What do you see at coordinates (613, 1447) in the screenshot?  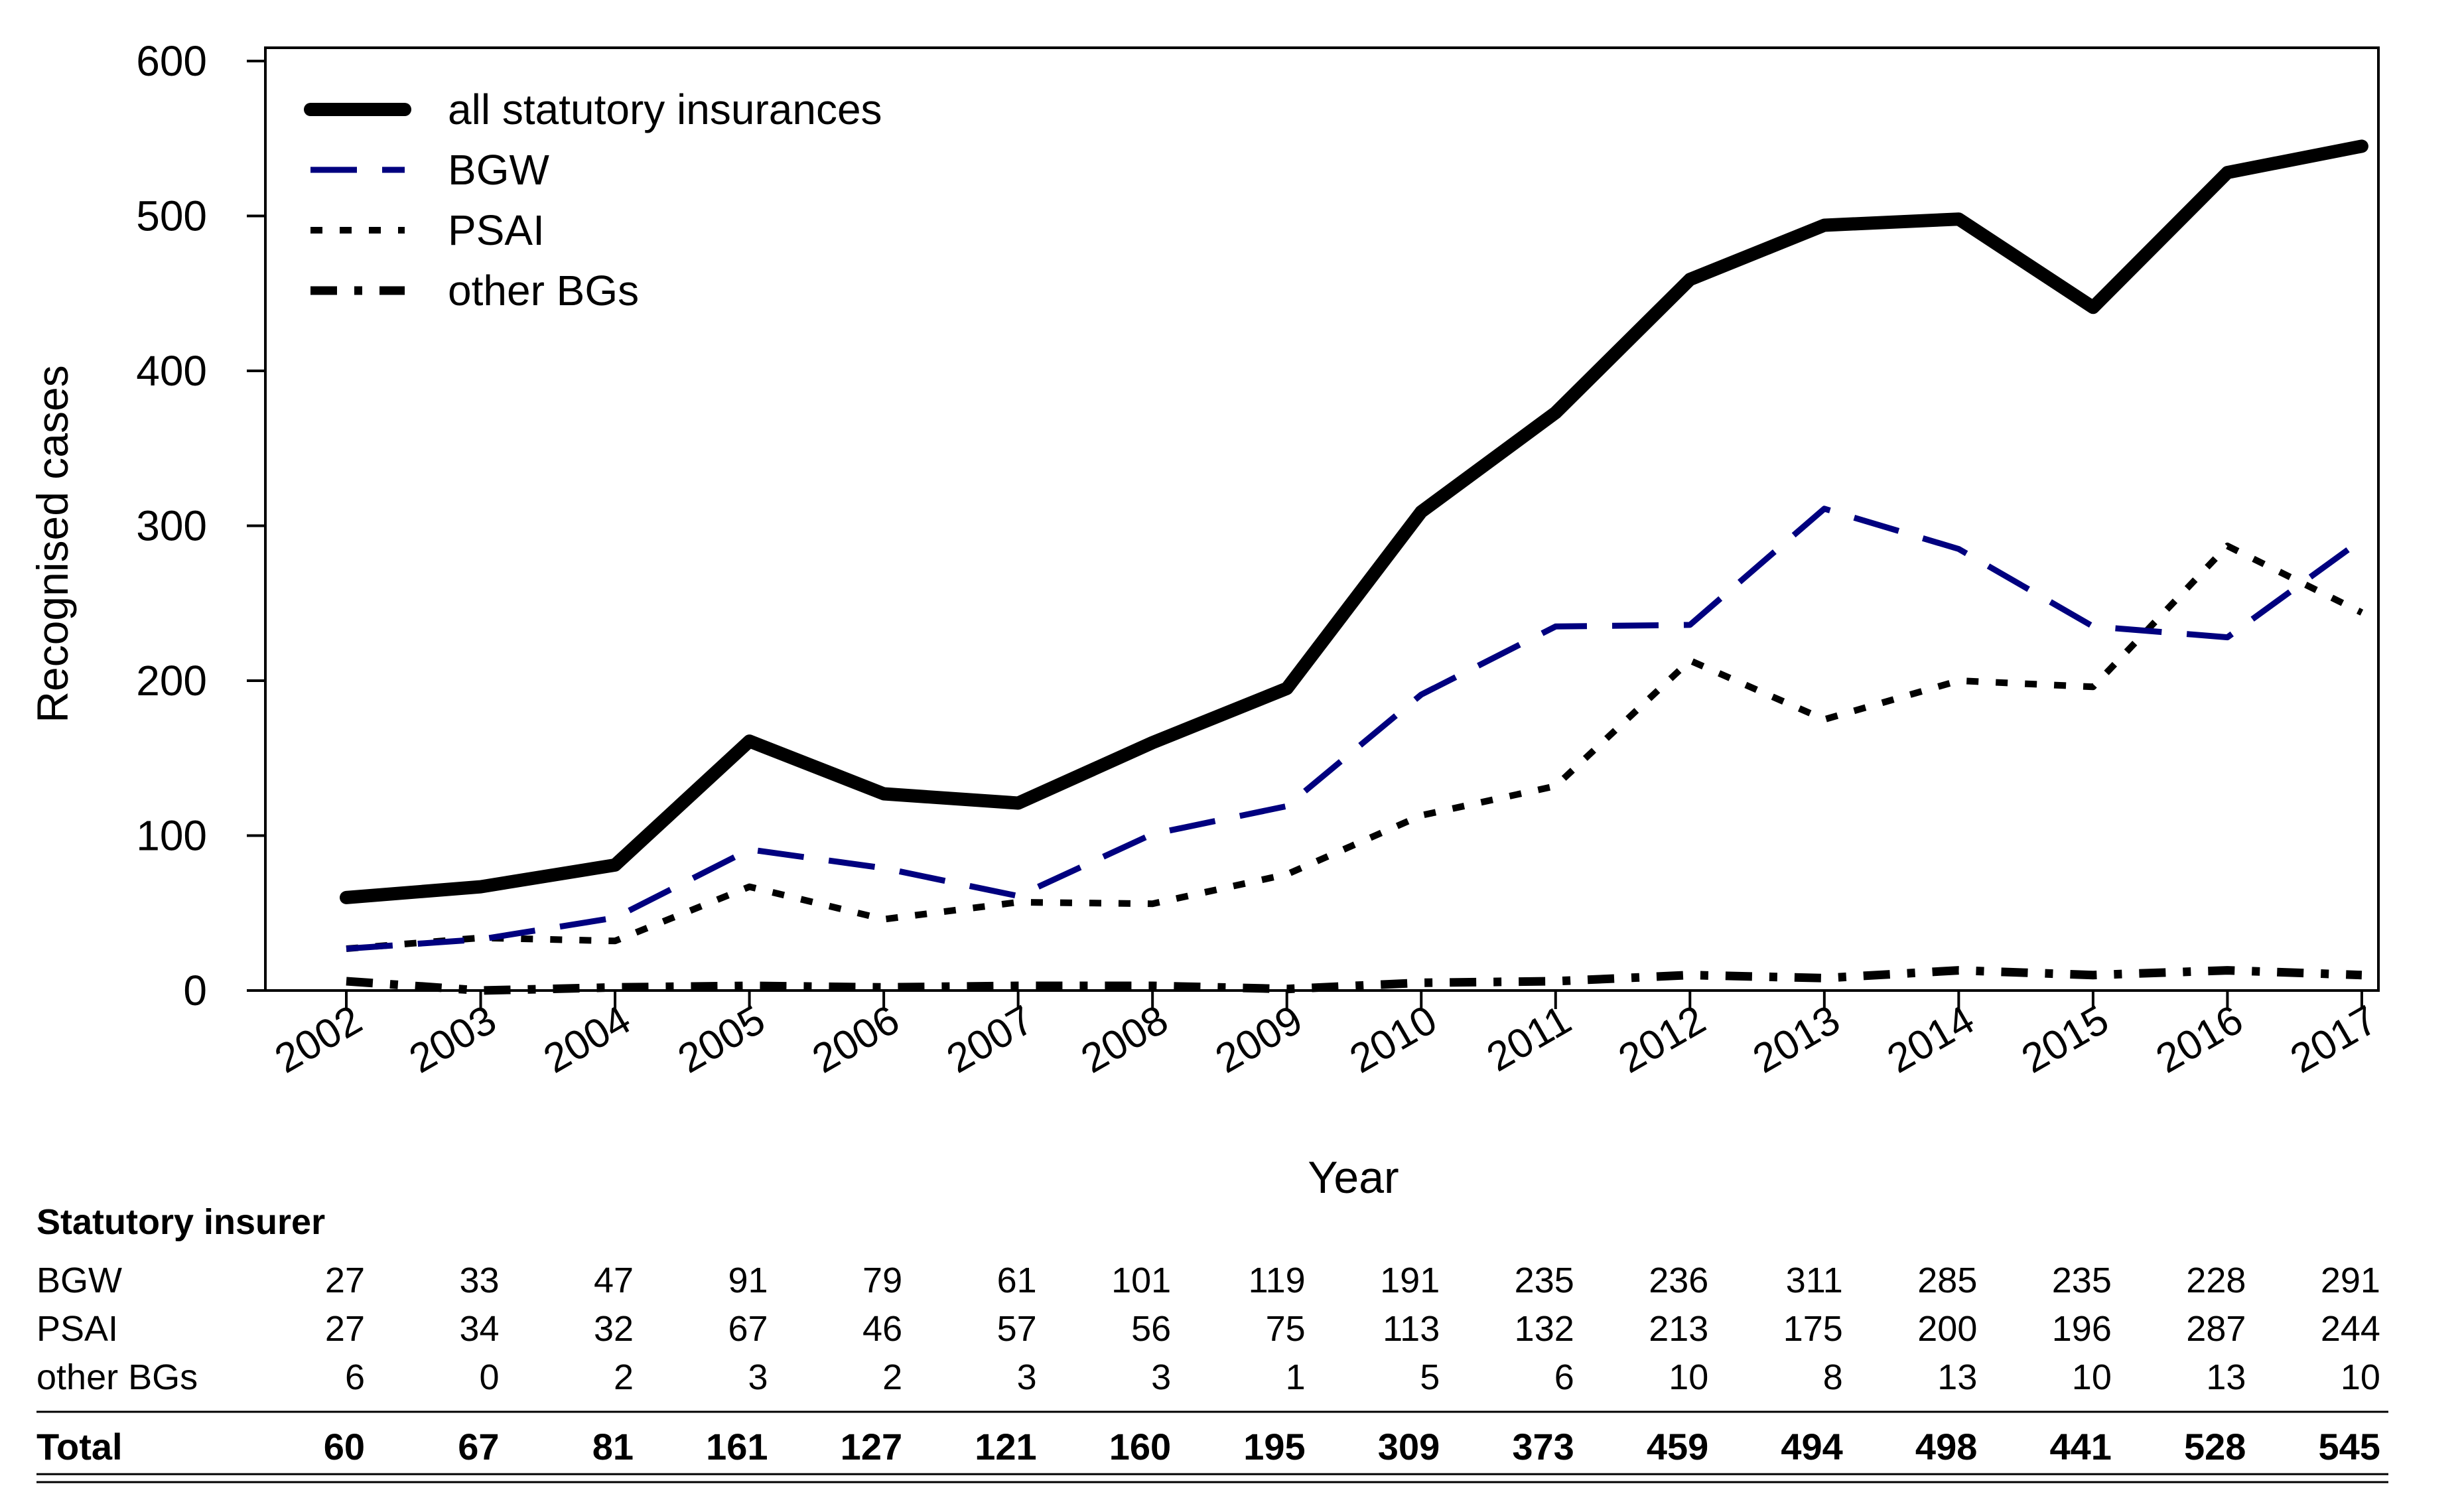 I see `table-total-cell: 81` at bounding box center [613, 1447].